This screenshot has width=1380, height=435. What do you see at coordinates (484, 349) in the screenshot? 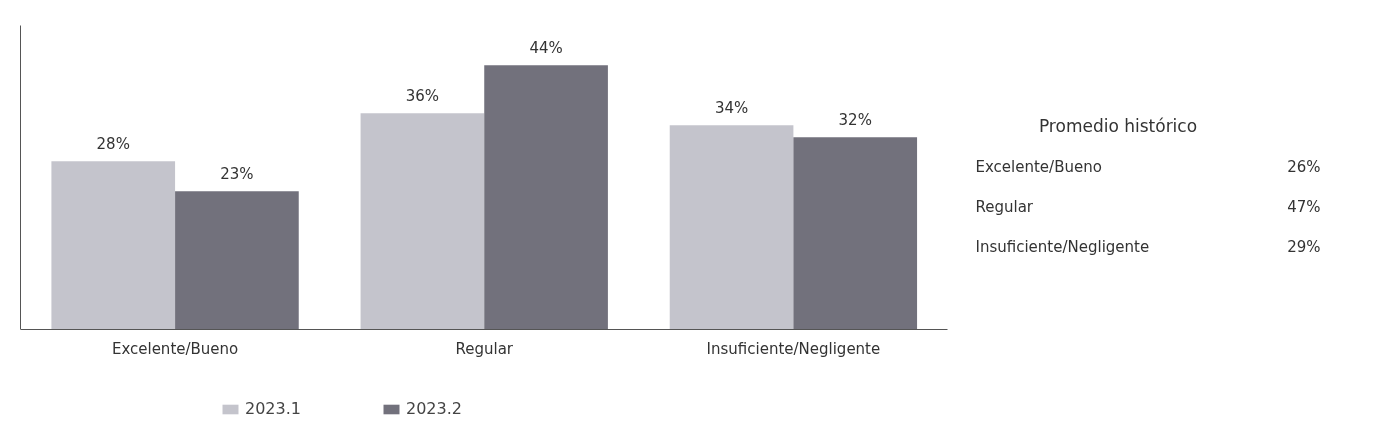
I see `x-tick-label: Regular` at bounding box center [484, 349].